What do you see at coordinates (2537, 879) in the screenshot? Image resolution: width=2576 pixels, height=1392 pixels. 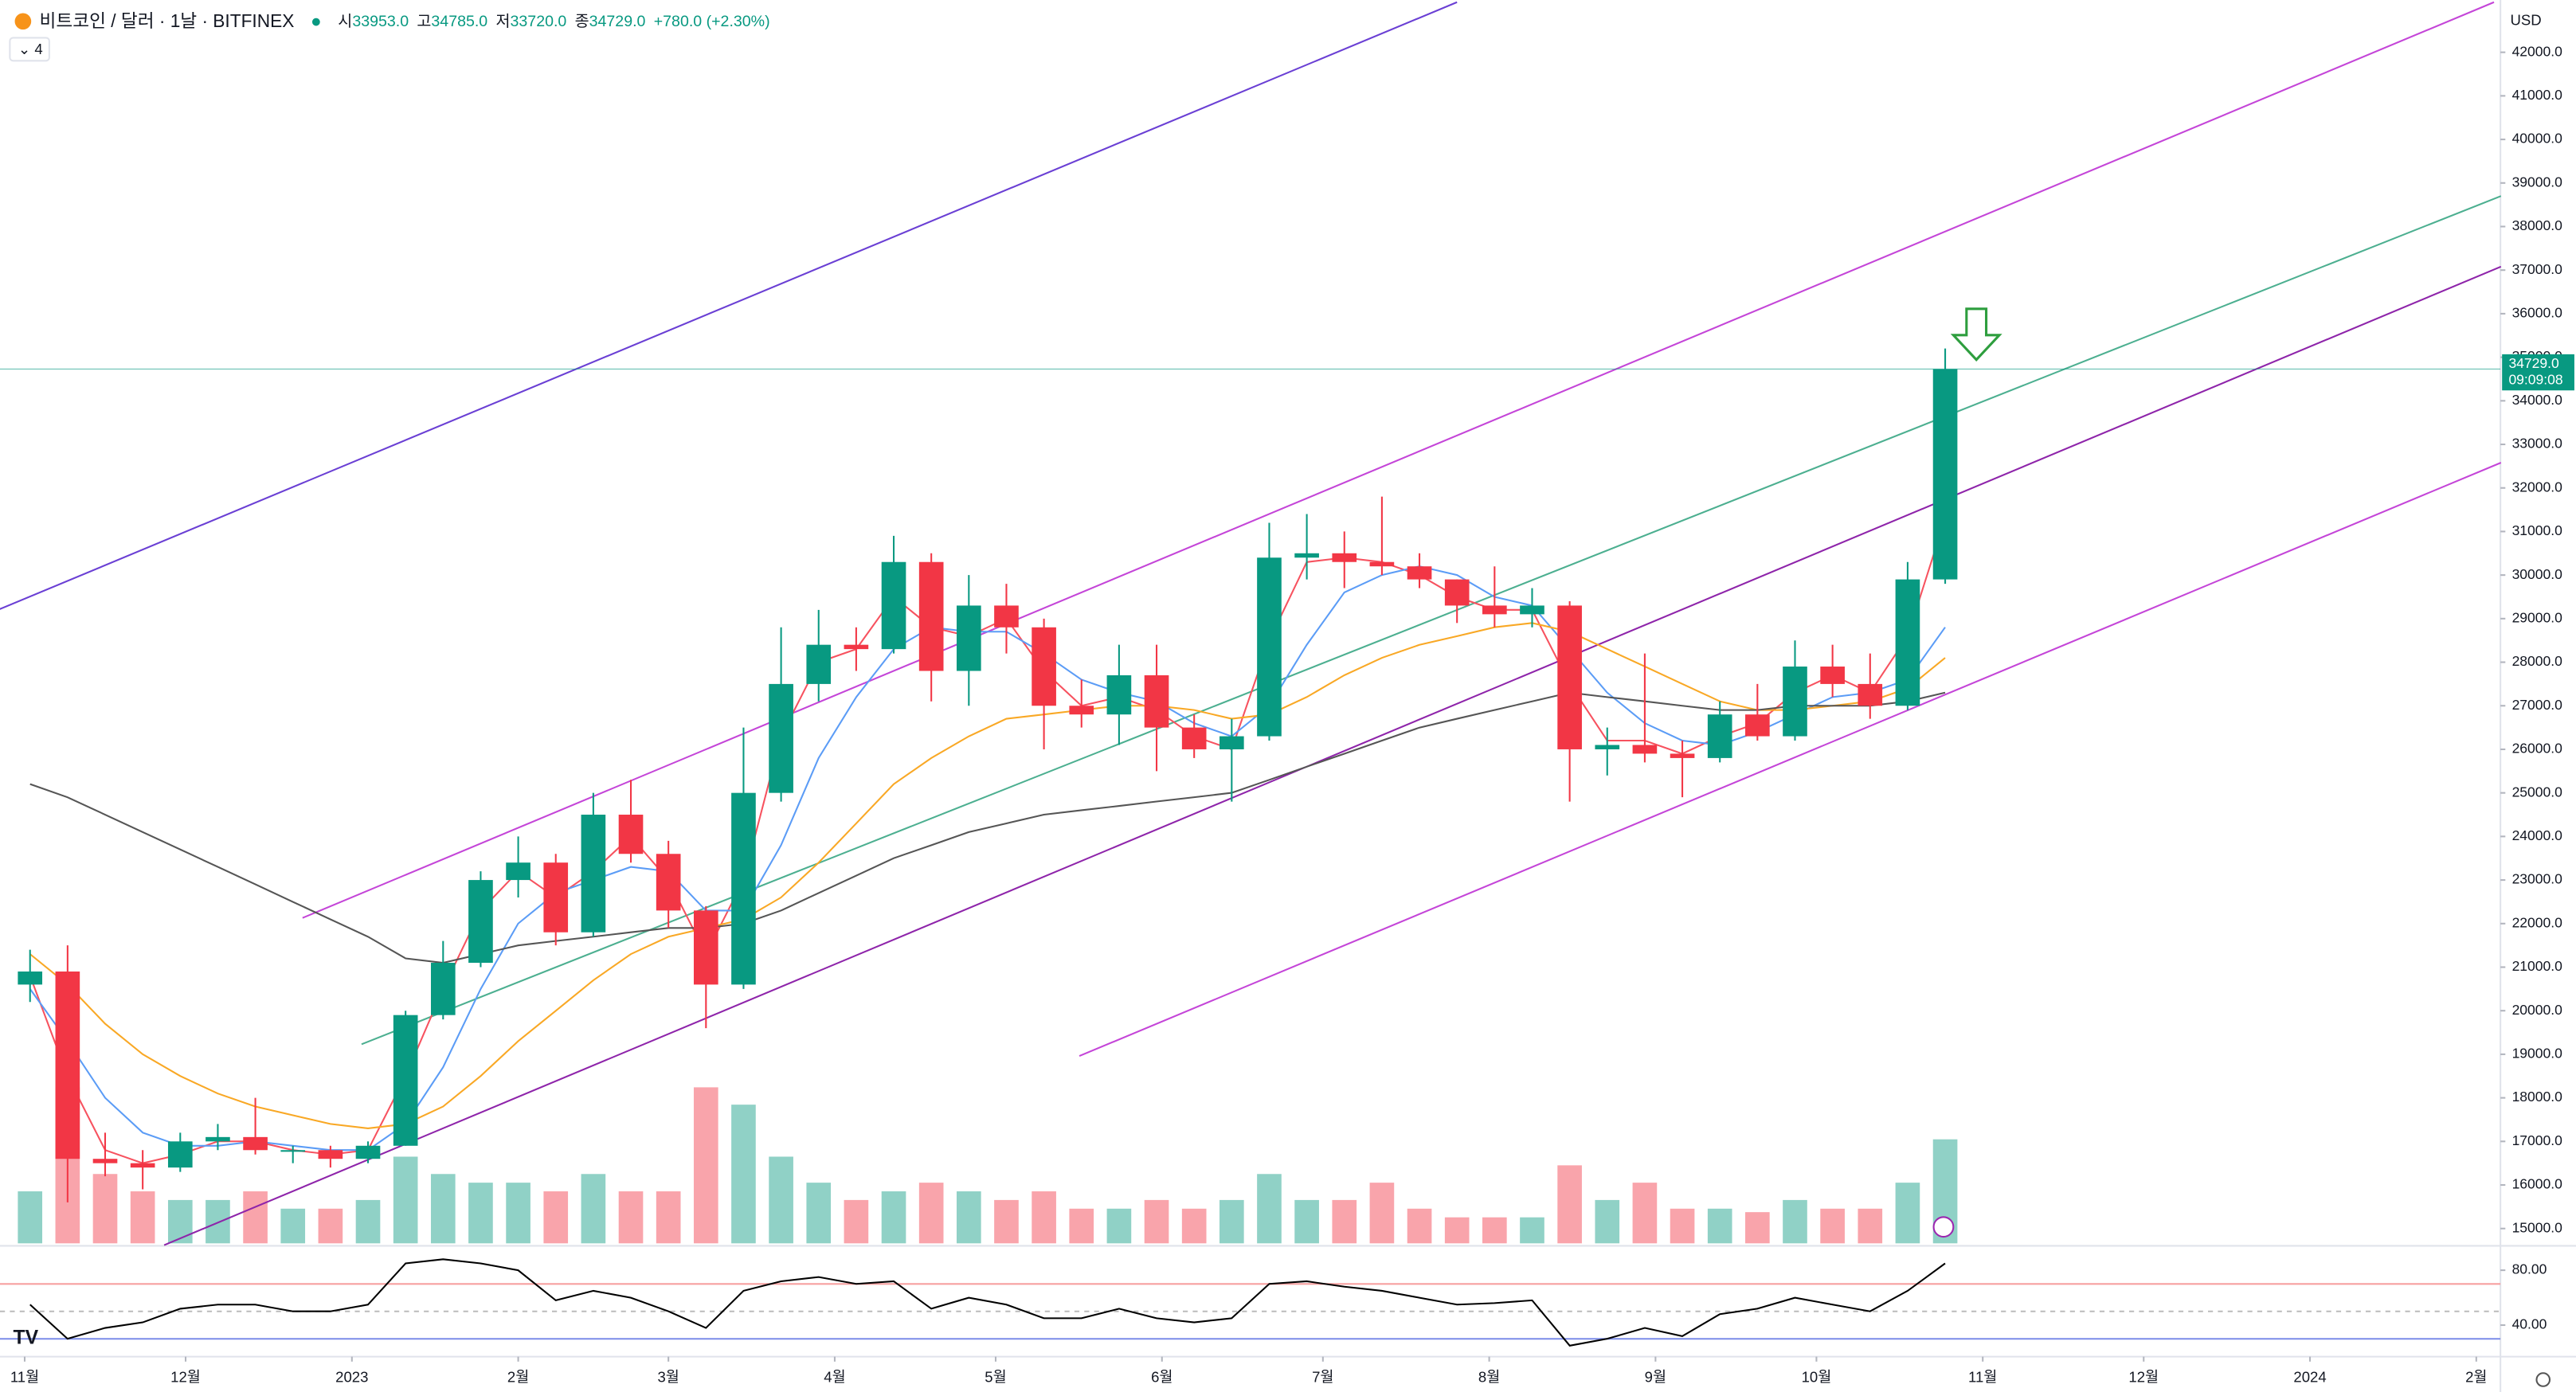 I see `y-tick-label: 23000.0` at bounding box center [2537, 879].